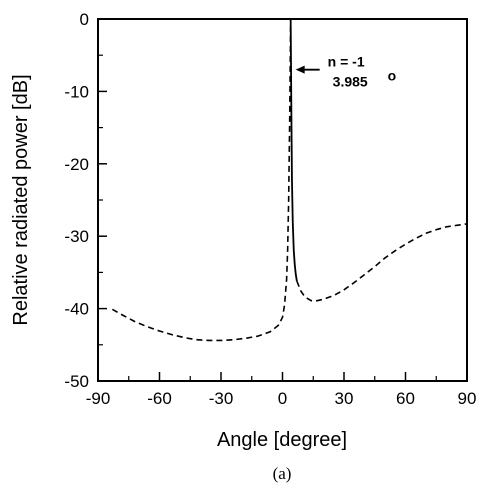 The width and height of the screenshot is (485, 490). Describe the element at coordinates (300, 69) in the screenshot. I see `annotation-arrow-head` at that location.